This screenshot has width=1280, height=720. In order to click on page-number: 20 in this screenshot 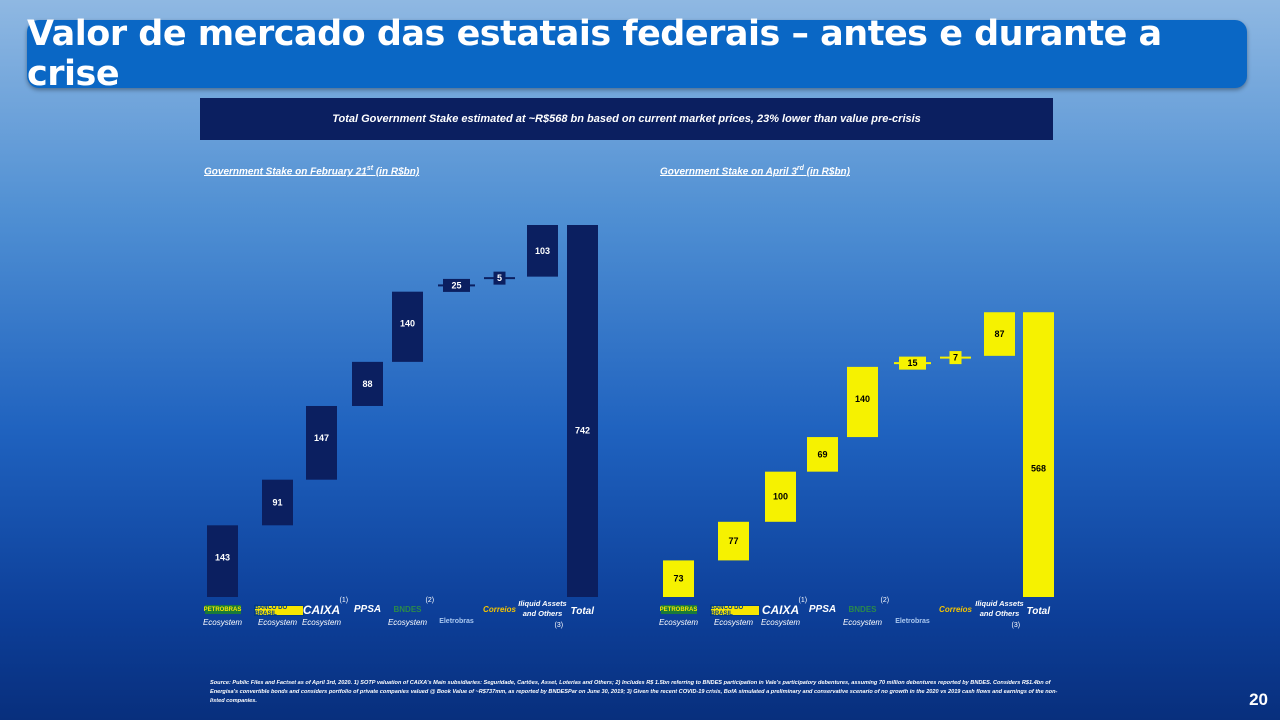, I will do `click(1258, 699)`.